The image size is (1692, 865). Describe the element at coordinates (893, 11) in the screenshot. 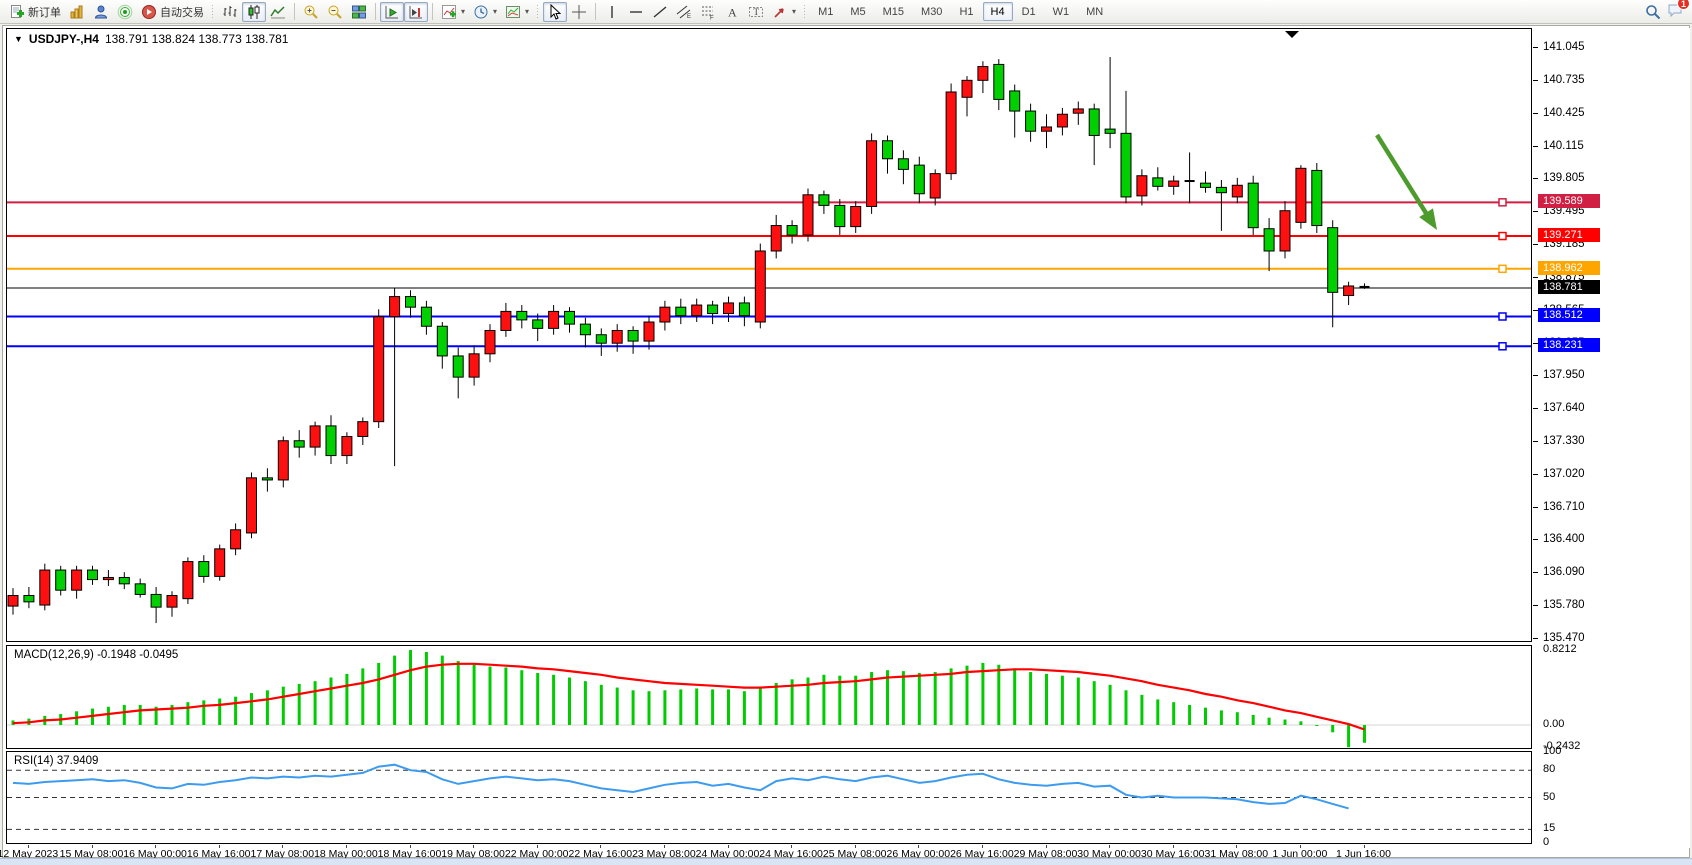

I see `timeframe-m15: M15` at that location.